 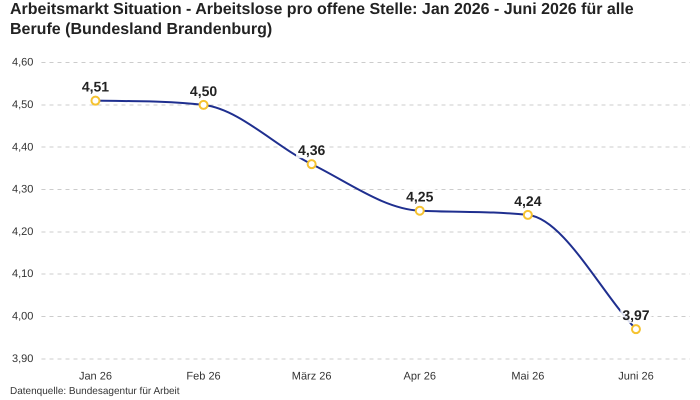 I want to click on y-tick-label: 4,30, so click(x=23, y=190).